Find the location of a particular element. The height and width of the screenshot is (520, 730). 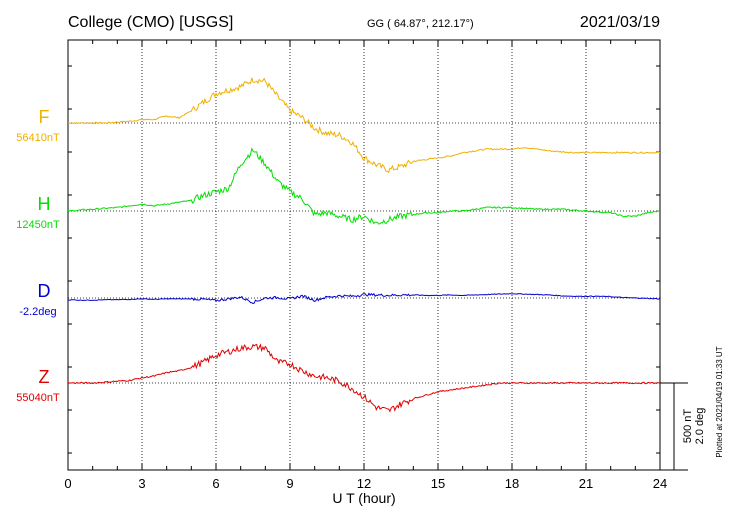

series-line-H is located at coordinates (364, 186).